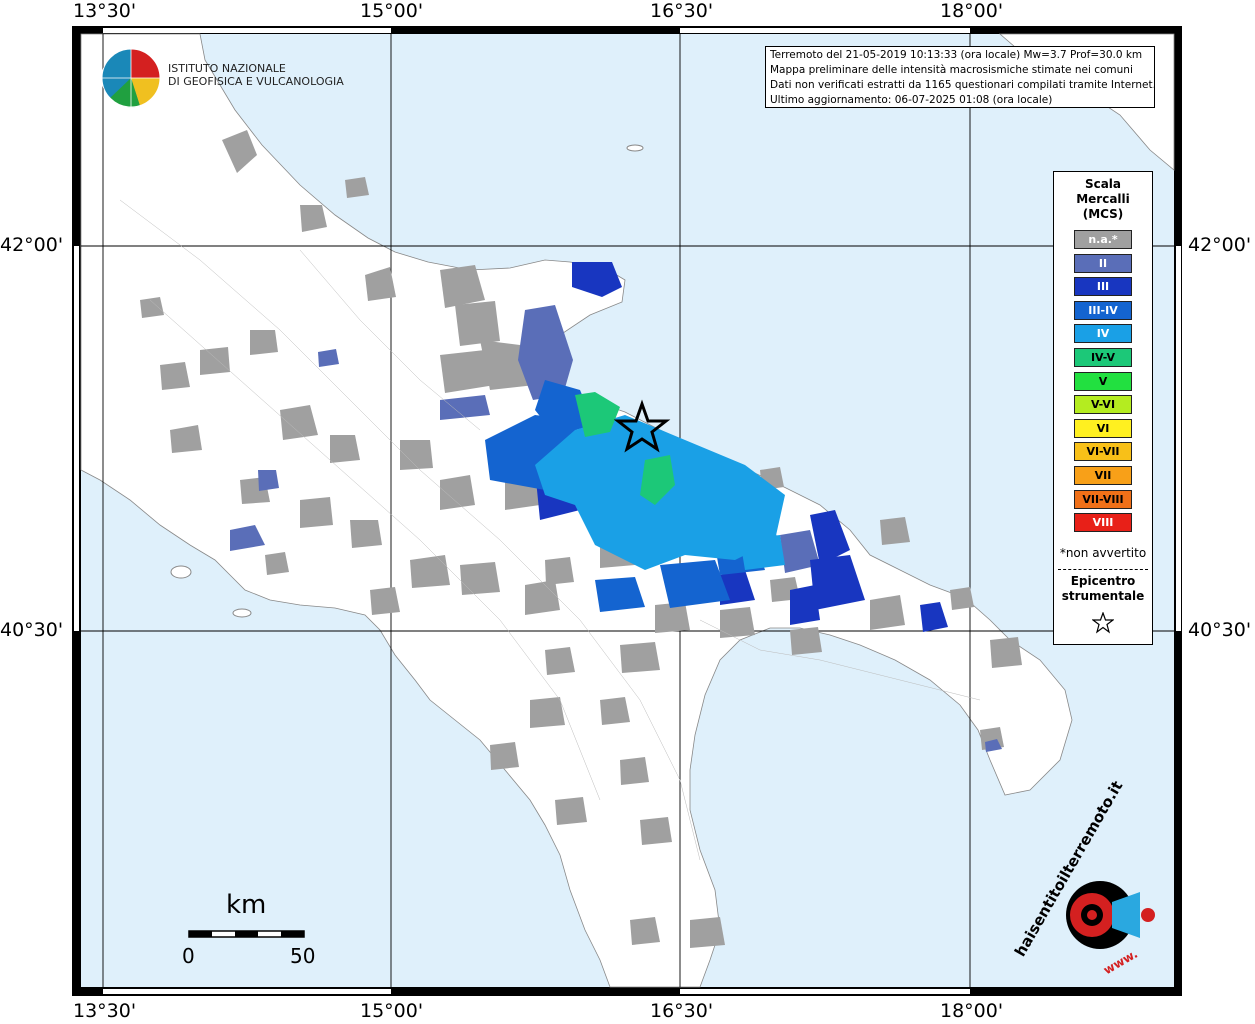 The width and height of the screenshot is (1255, 1024). Describe the element at coordinates (682, 11) in the screenshot. I see `lon-label-top-3: 16°30'` at that location.